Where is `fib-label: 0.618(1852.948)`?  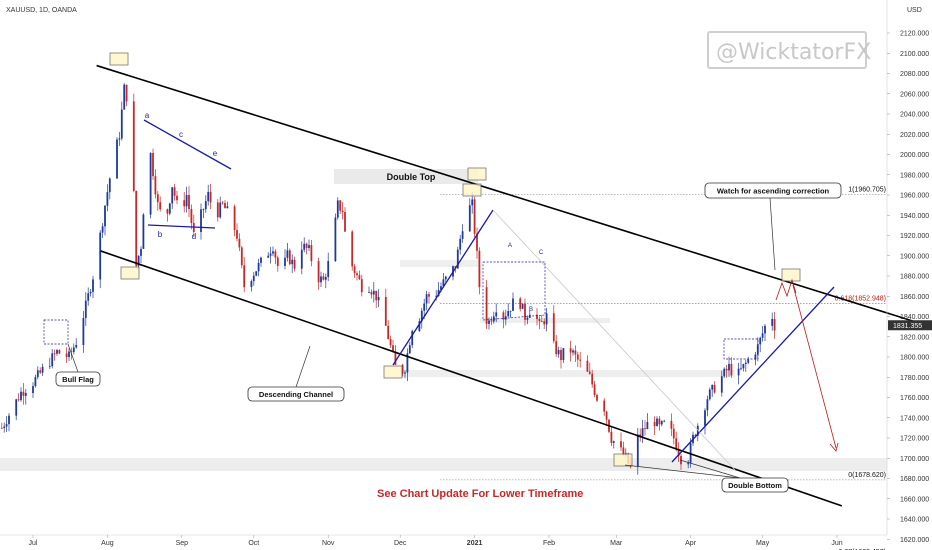 fib-label: 0.618(1852.948) is located at coordinates (860, 298).